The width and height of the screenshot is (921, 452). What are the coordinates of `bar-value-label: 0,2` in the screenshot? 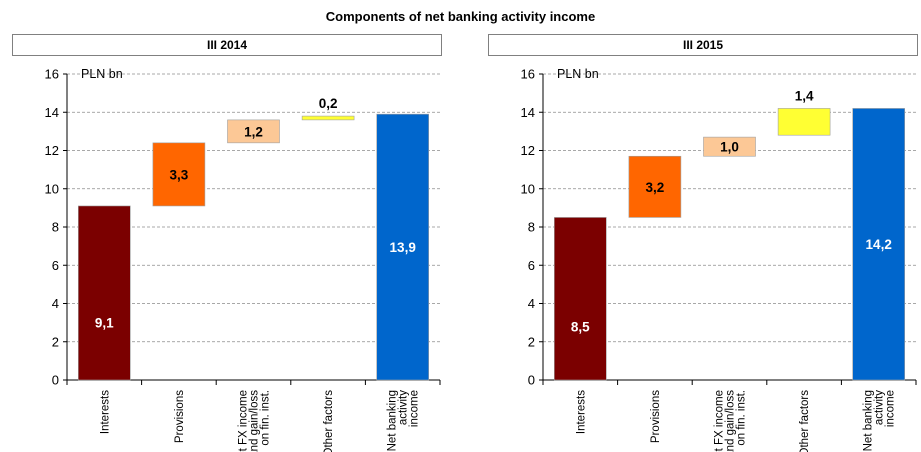 It's located at (328, 103).